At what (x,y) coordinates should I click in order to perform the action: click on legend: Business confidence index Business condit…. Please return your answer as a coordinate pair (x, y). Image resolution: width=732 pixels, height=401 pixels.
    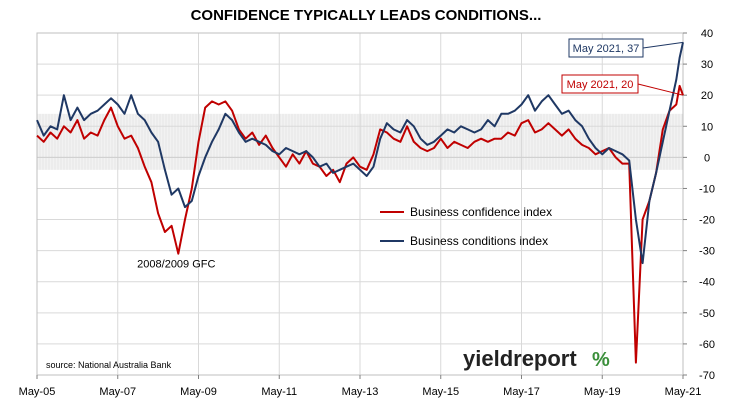
    Looking at the image, I should click on (466, 226).